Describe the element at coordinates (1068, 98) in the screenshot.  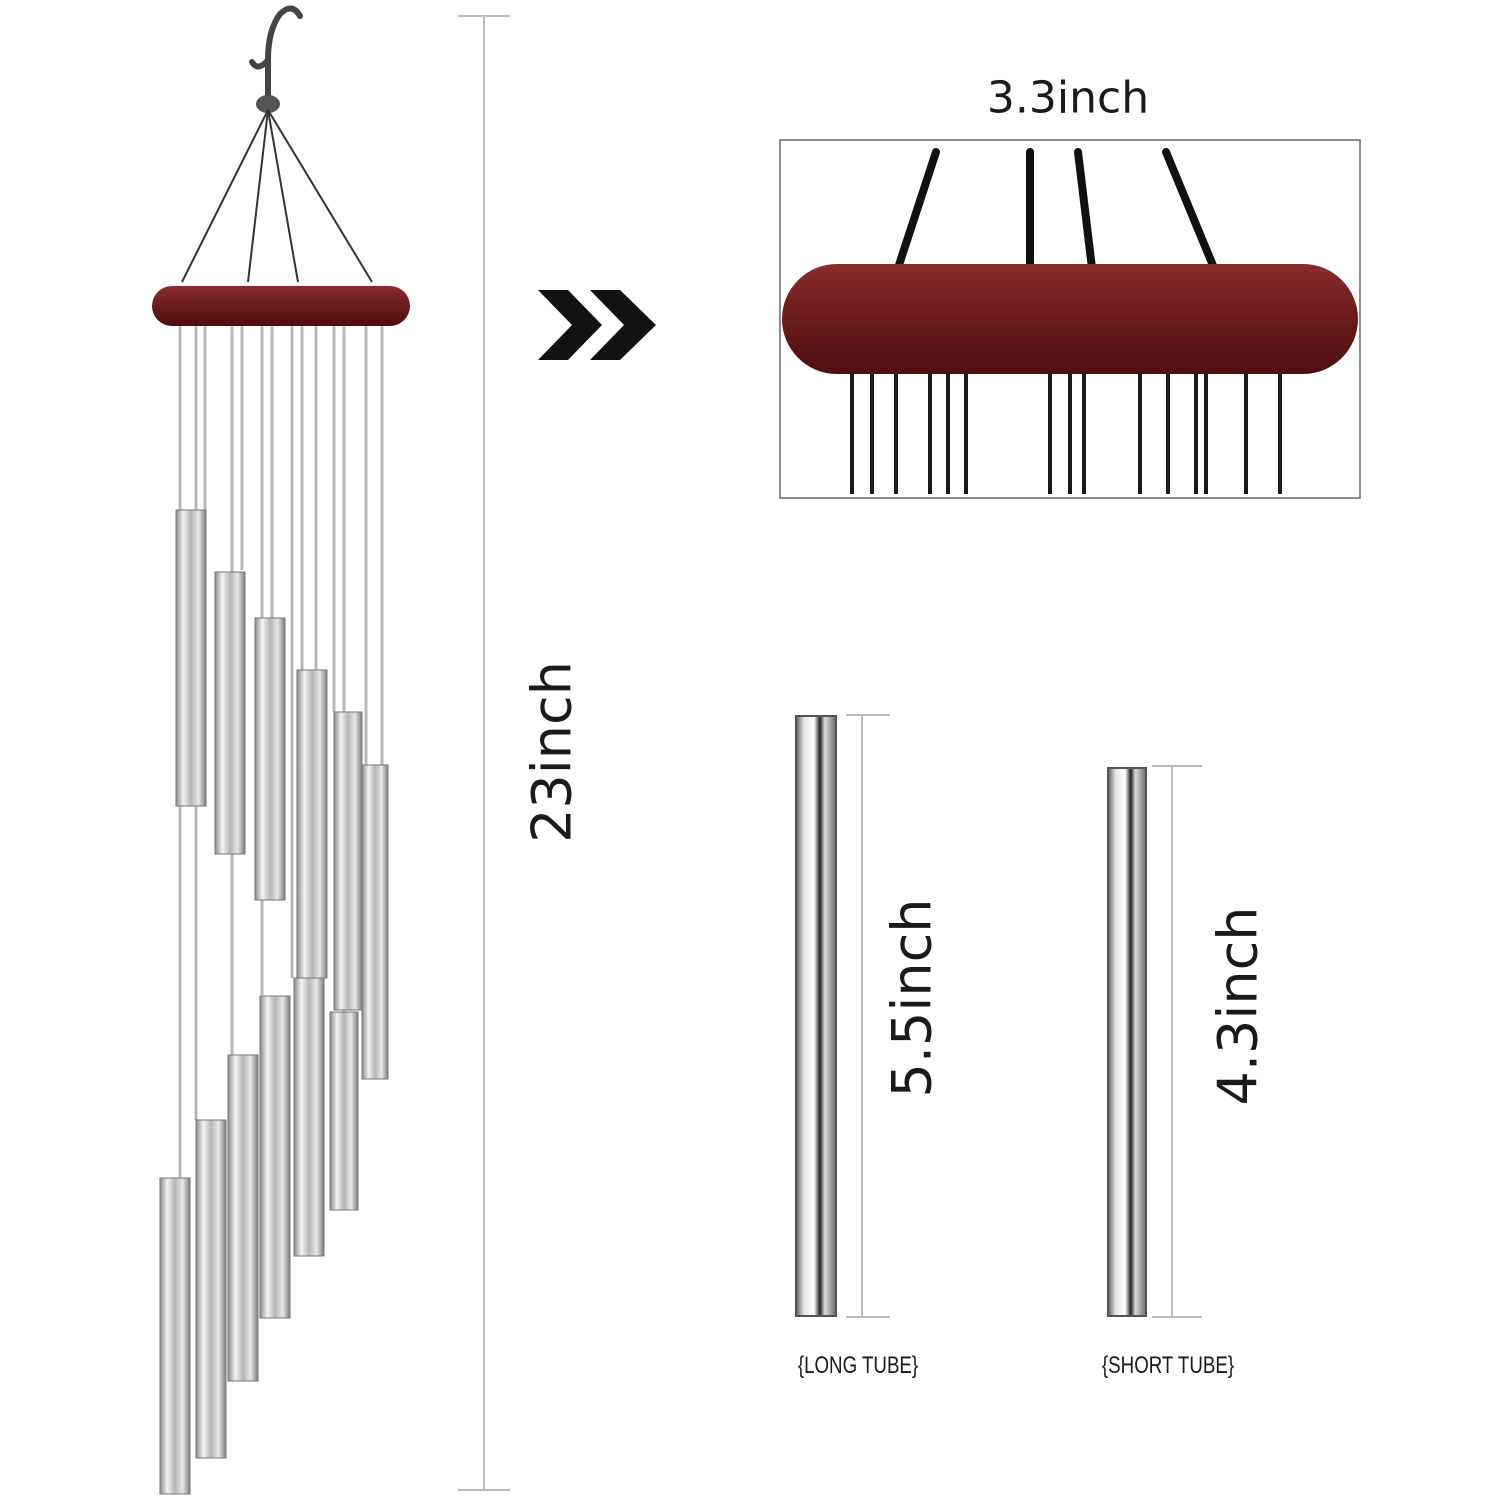
I see `ring-width-label: 3.3inch` at that location.